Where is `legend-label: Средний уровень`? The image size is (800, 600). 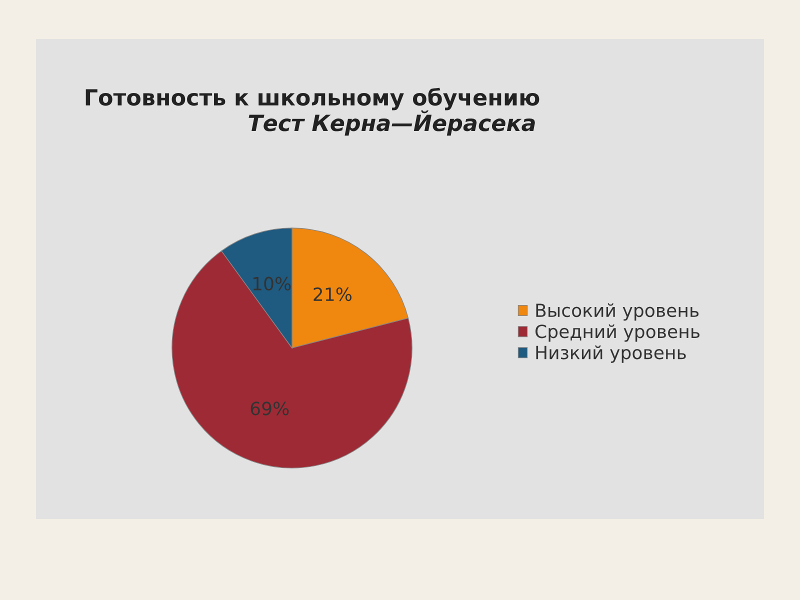
legend-label: Средний уровень is located at coordinates (618, 333).